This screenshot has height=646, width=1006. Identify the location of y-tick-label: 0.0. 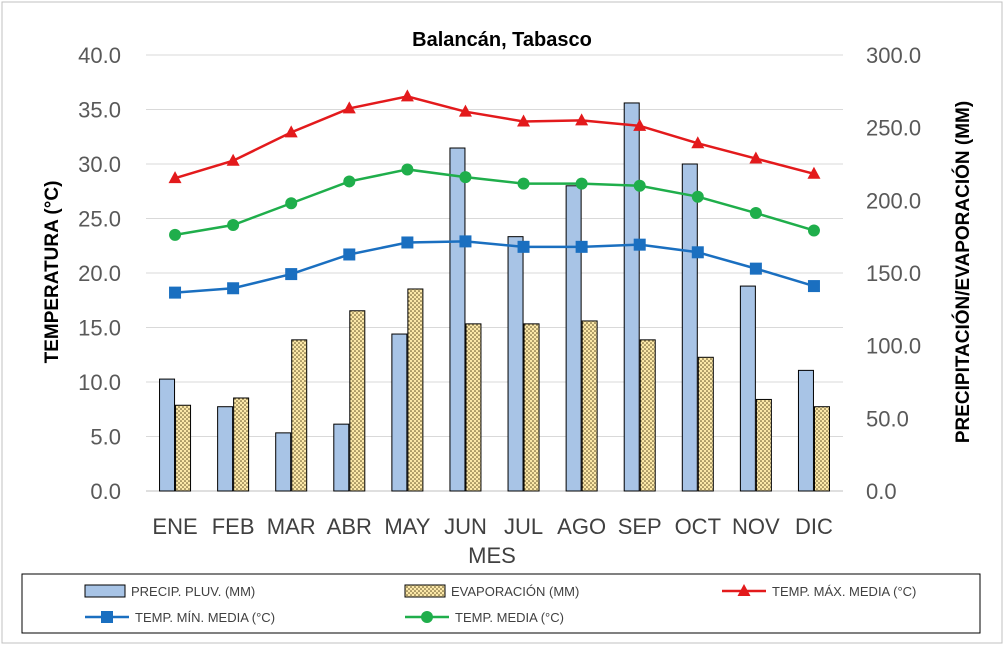
(105, 491).